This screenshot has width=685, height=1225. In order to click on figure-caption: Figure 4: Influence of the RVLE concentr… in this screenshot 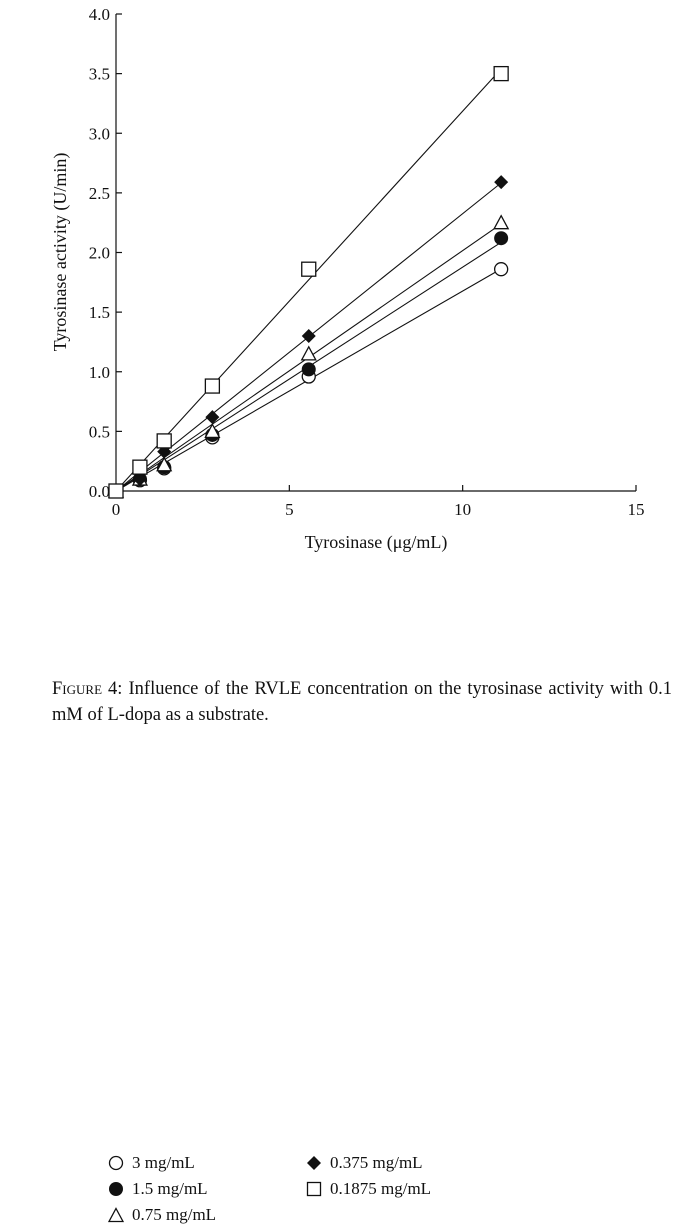, I will do `click(362, 702)`.